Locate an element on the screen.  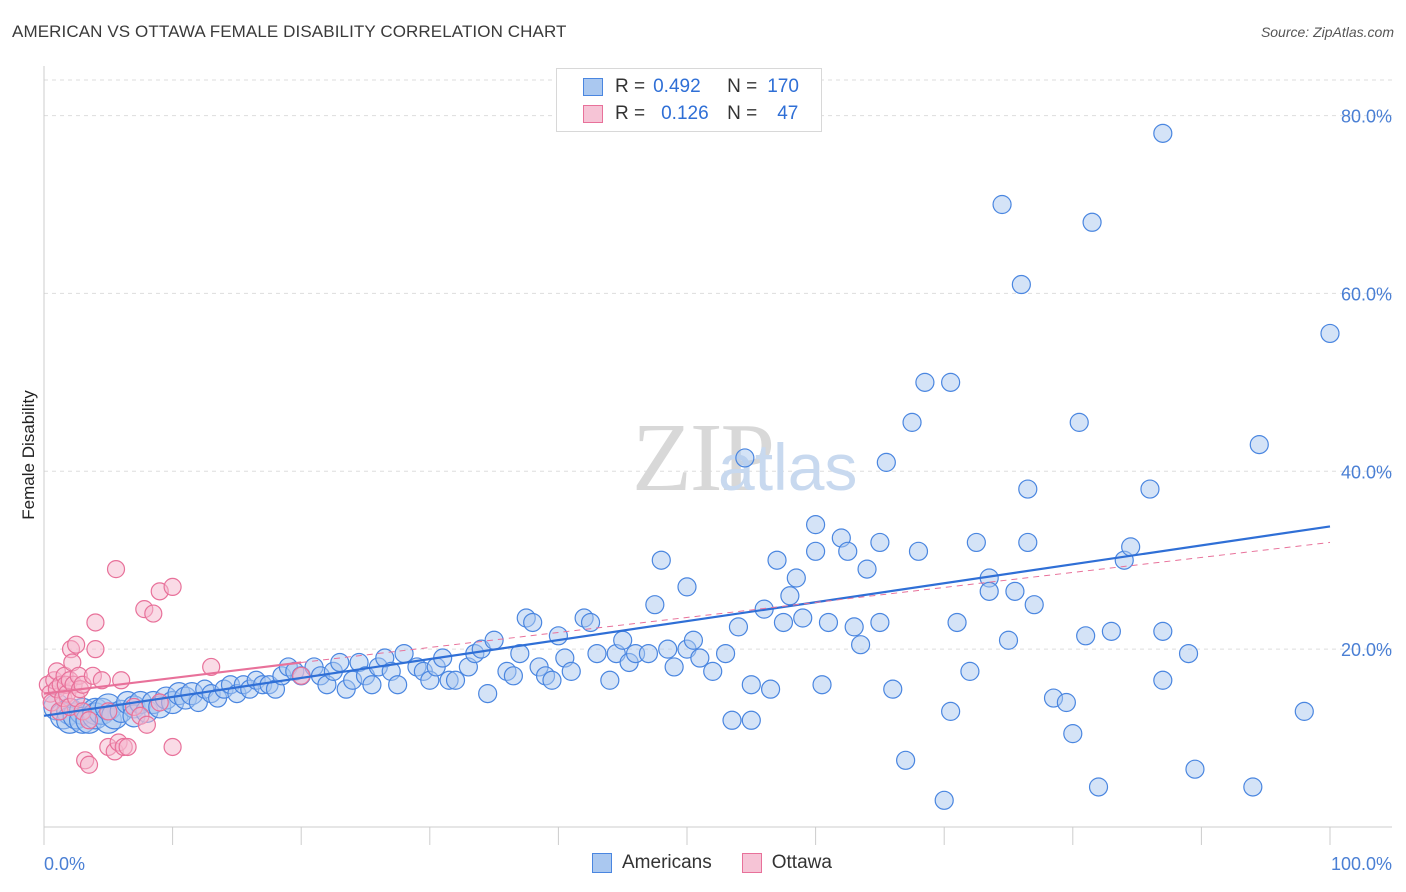
legend-item-americans: Americans is located at coordinates (652, 863).